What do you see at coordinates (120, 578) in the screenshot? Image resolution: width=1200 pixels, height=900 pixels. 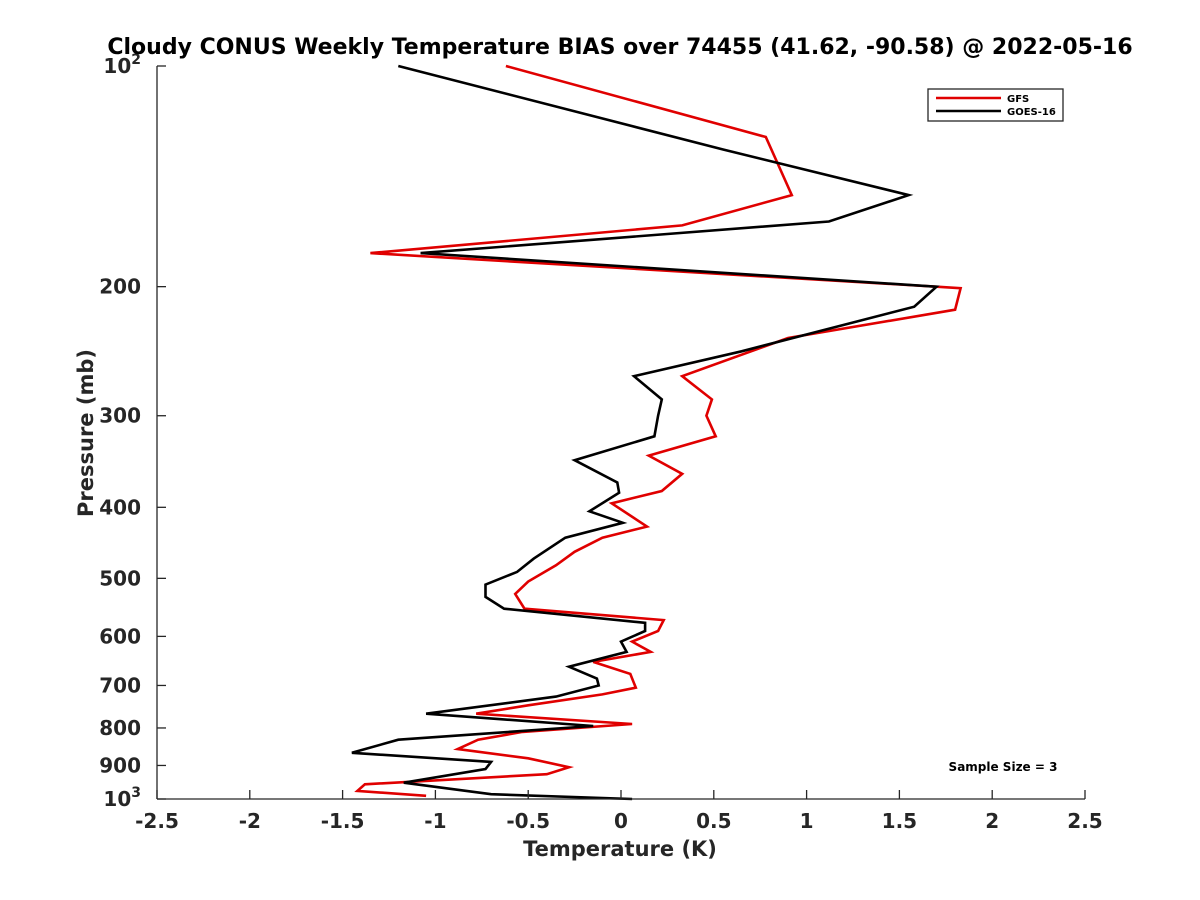 I see `y-tick-label: 500` at bounding box center [120, 578].